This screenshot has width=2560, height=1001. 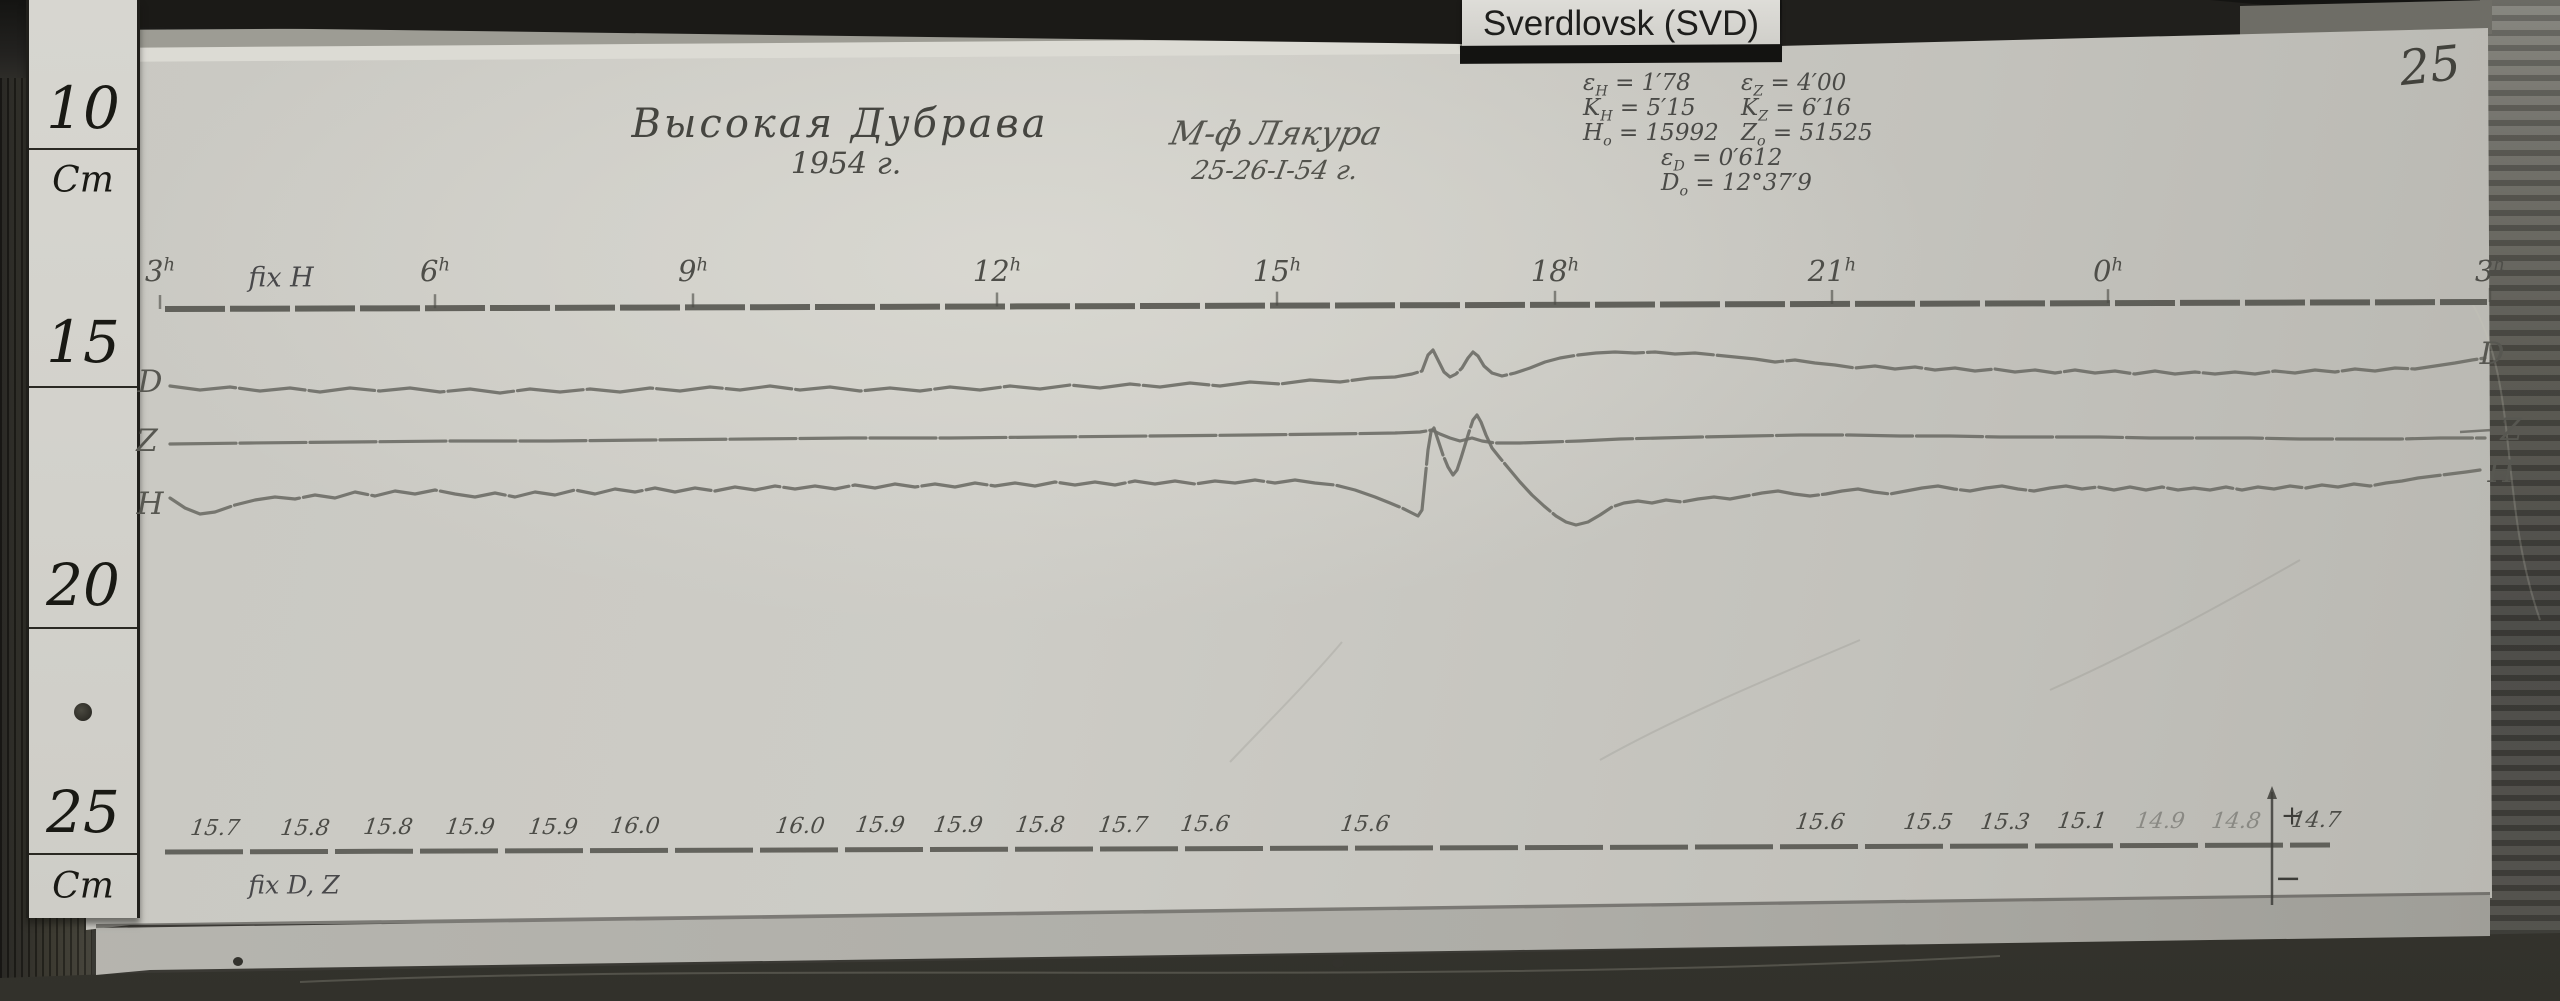 I want to click on constant-value: KH = 5′15, so click(x=1639, y=110).